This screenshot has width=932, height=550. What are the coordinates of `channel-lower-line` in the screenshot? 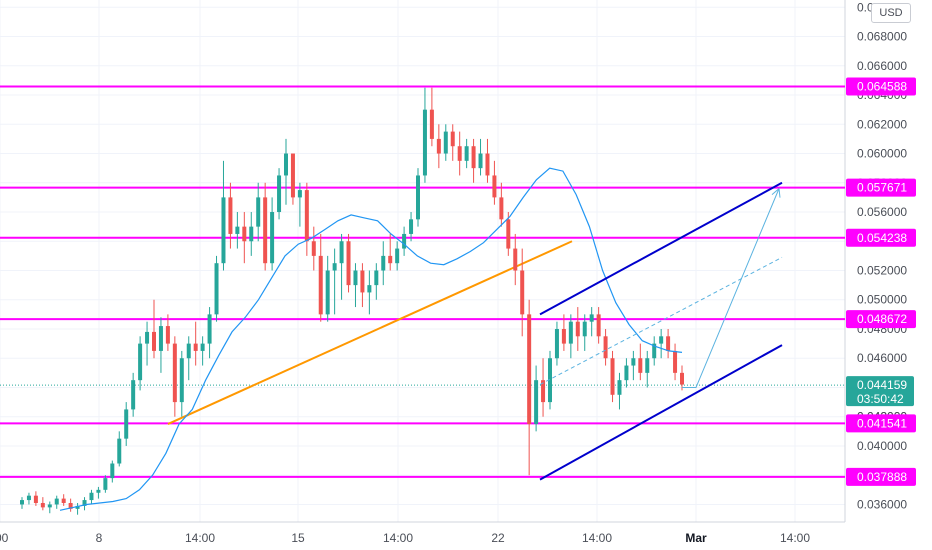 It's located at (661, 412).